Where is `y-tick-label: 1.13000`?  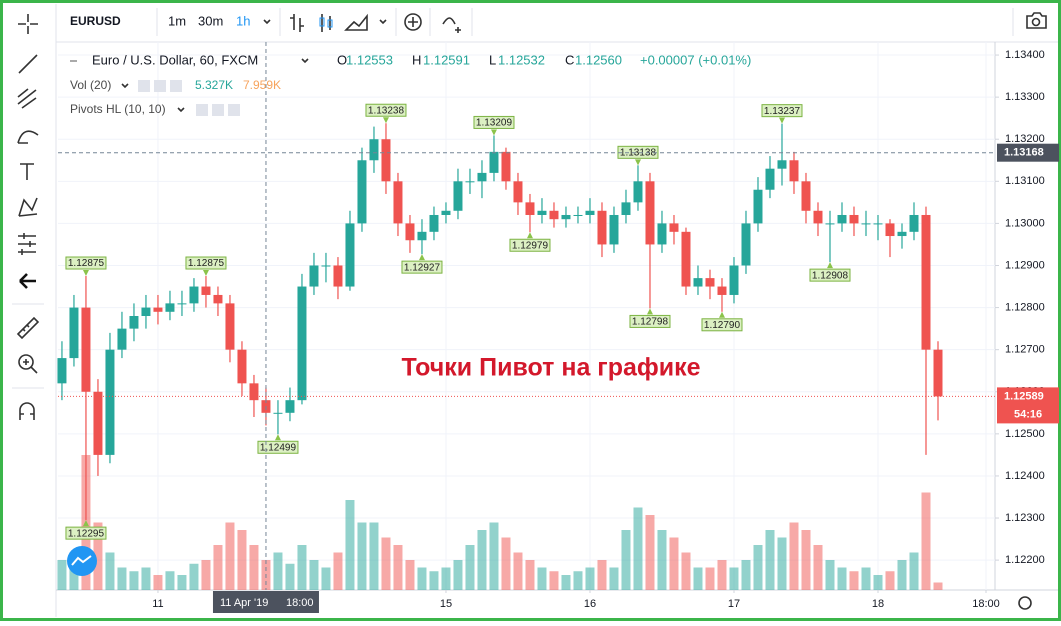 y-tick-label: 1.13000 is located at coordinates (1025, 223).